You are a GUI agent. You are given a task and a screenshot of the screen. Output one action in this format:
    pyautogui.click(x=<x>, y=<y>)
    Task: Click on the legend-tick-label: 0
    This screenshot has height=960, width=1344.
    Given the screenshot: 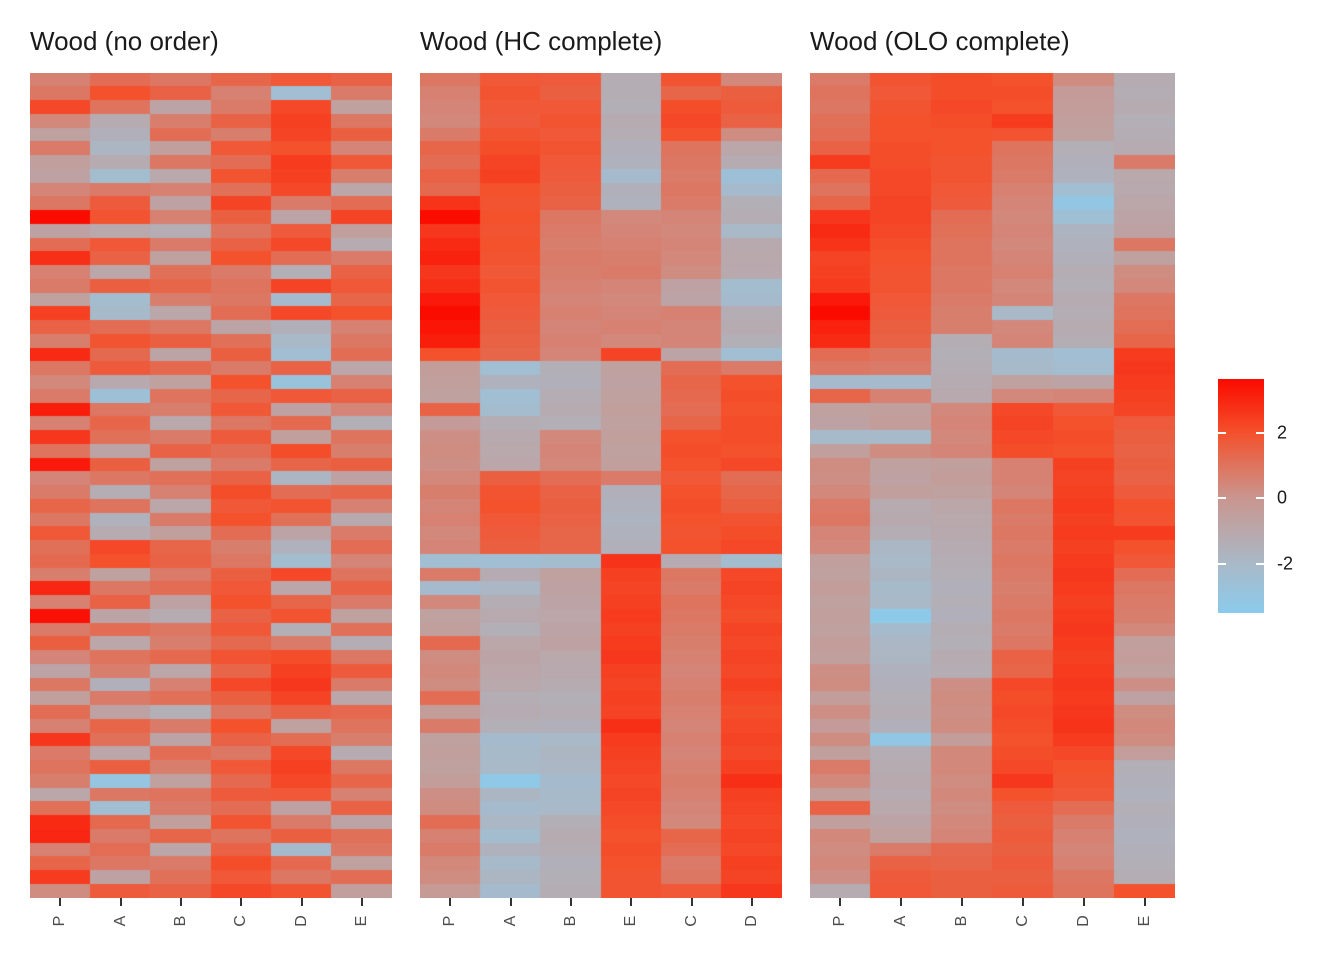 What is the action you would take?
    pyautogui.click(x=1282, y=497)
    